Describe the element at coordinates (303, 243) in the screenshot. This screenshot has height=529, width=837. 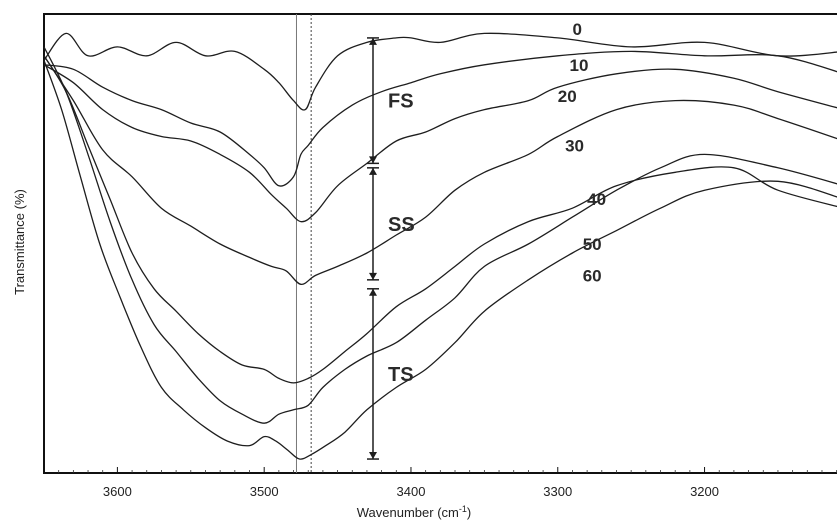
I see `reference-lines` at that location.